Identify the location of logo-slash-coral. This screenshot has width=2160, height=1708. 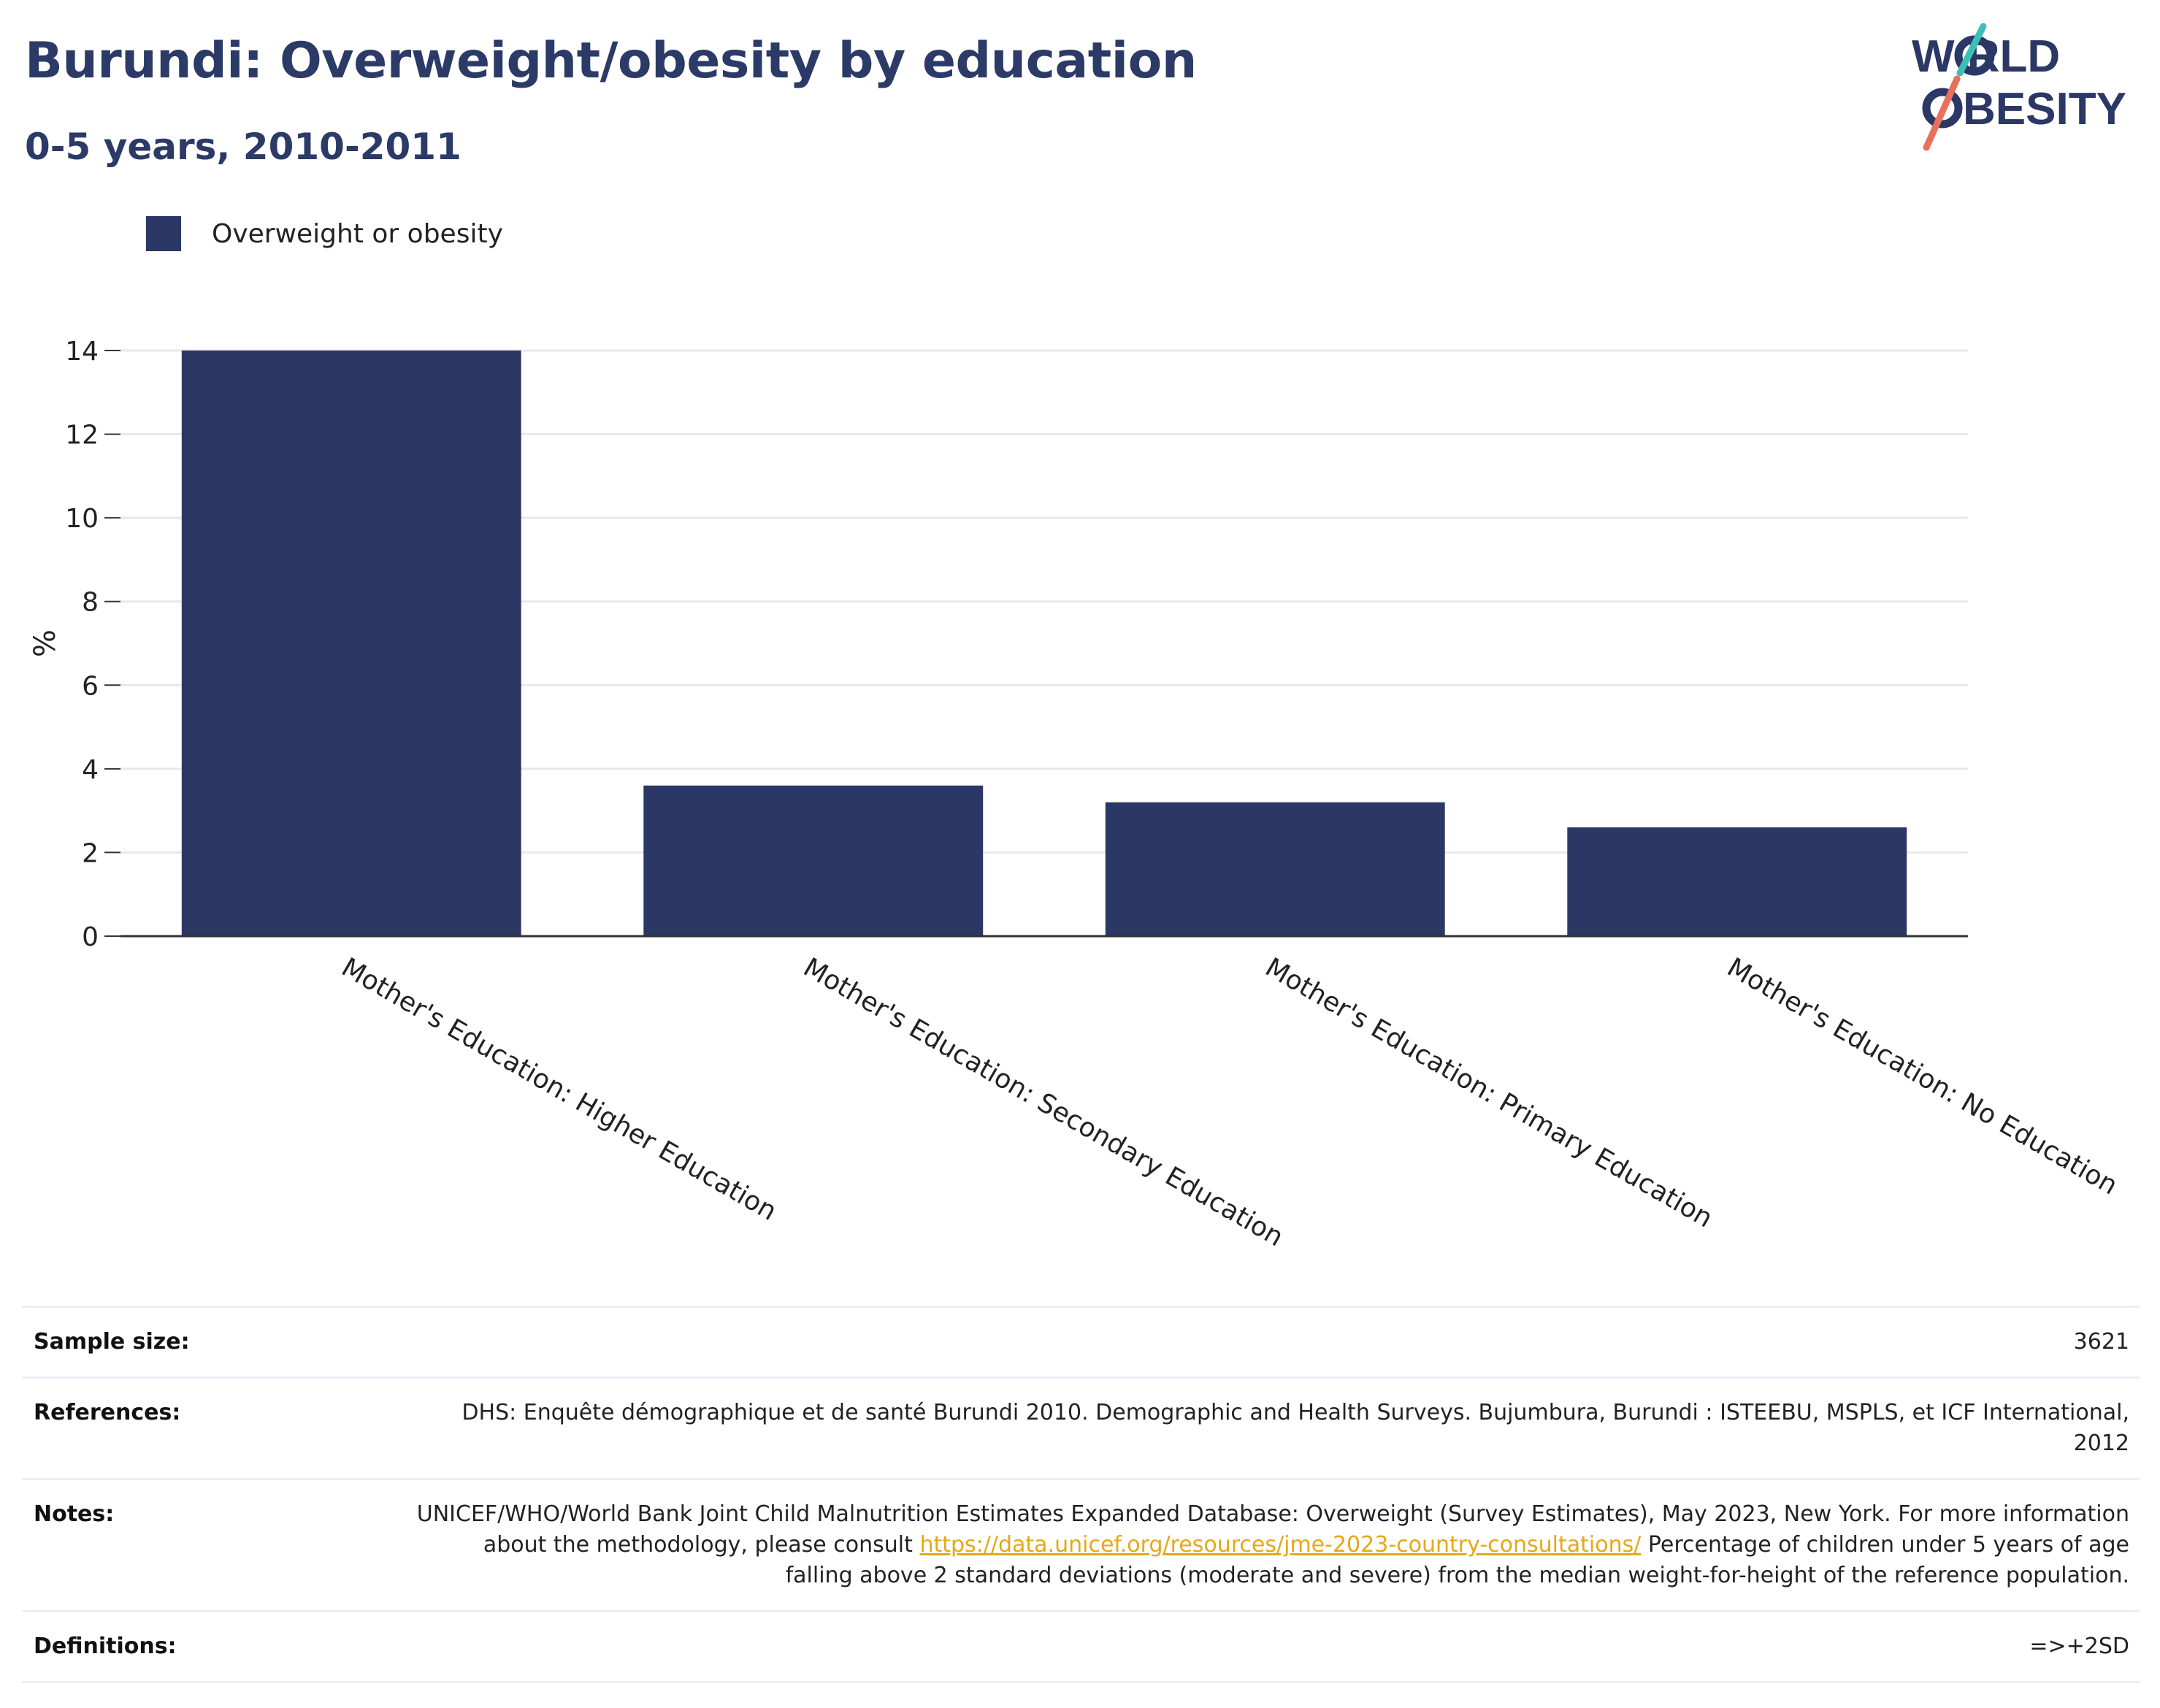
(1942, 113).